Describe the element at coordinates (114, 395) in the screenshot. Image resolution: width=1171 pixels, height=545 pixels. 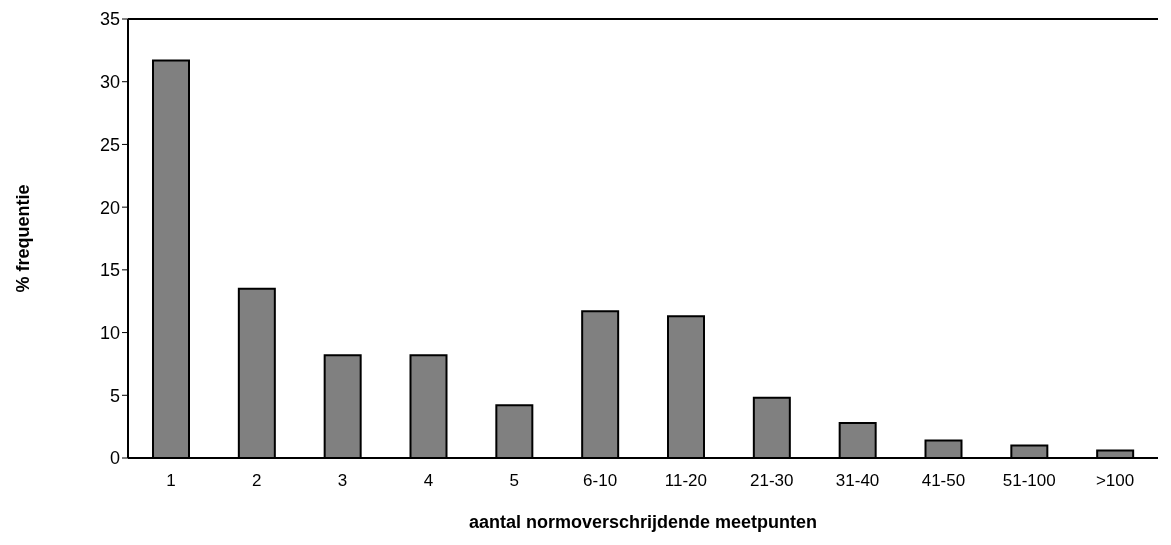
I see `y-tick-label: 5` at that location.